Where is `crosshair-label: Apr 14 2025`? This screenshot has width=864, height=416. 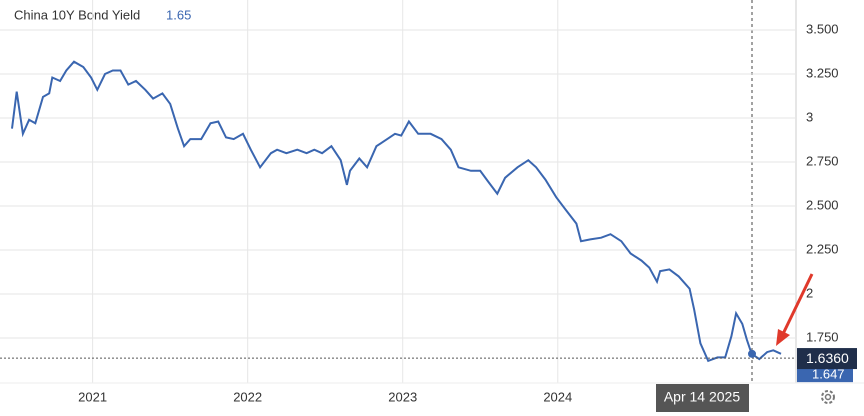
crosshair-label: Apr 14 2025 is located at coordinates (702, 397).